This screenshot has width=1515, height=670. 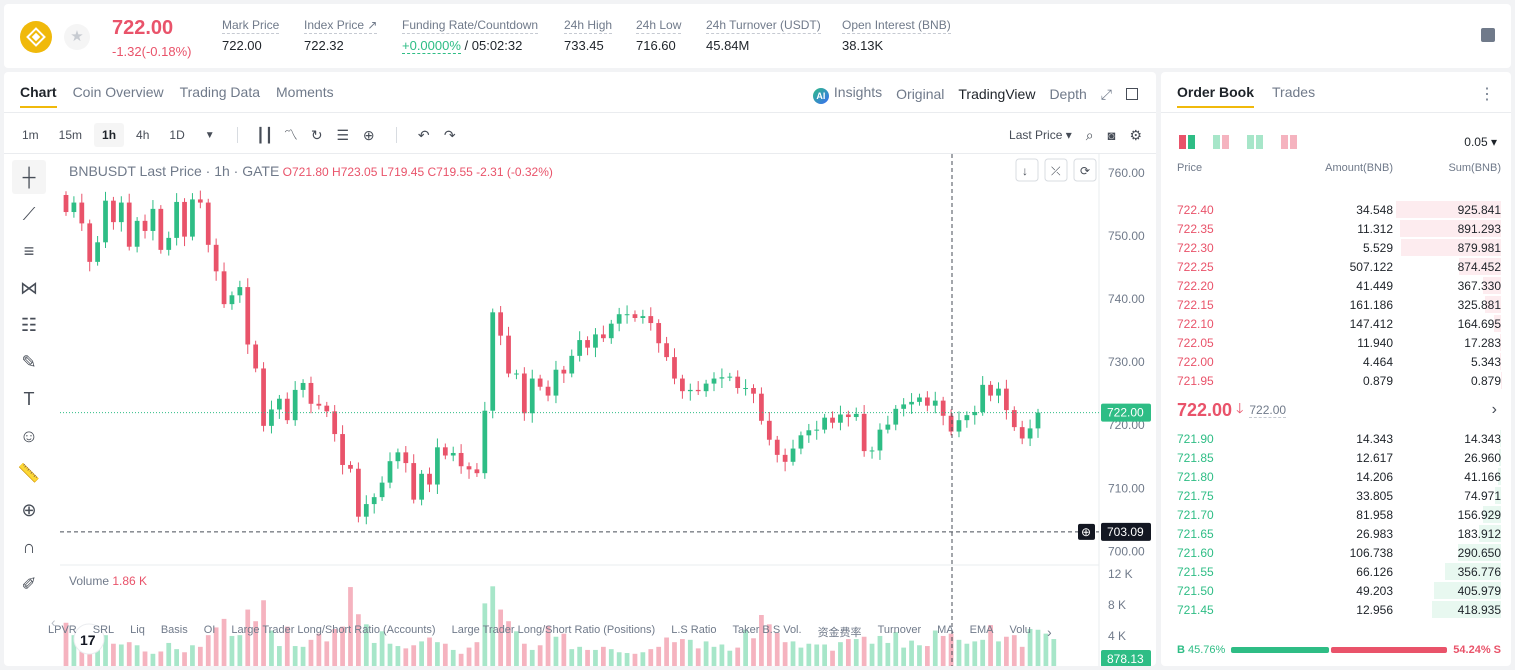 I want to click on emoji-icon: ☺, so click(x=29, y=435).